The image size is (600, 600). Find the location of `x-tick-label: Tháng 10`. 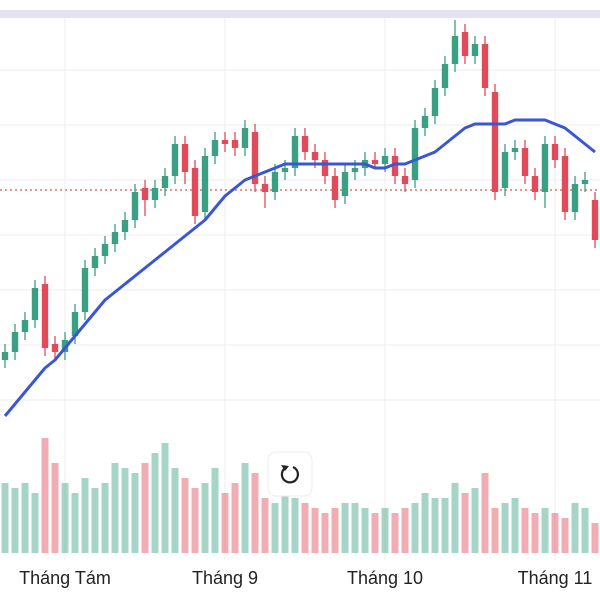

x-tick-label: Tháng 10 is located at coordinates (385, 578).